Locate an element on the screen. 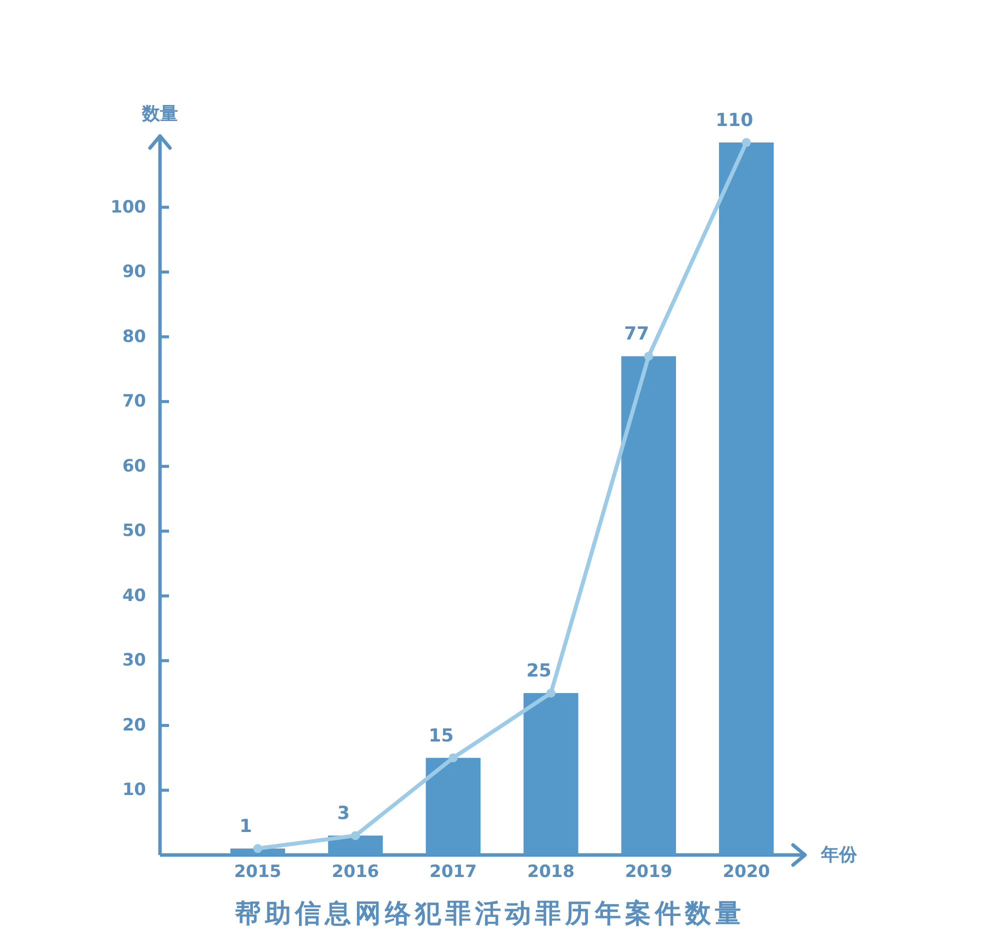  y-tick-label: 100 is located at coordinates (128, 207).